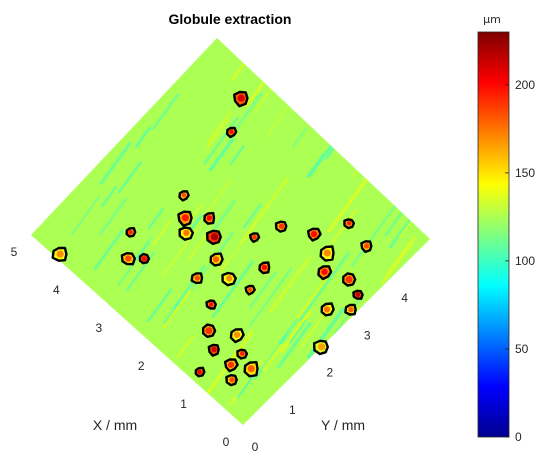  What do you see at coordinates (14, 252) in the screenshot?
I see `x-tick-label: 5` at bounding box center [14, 252].